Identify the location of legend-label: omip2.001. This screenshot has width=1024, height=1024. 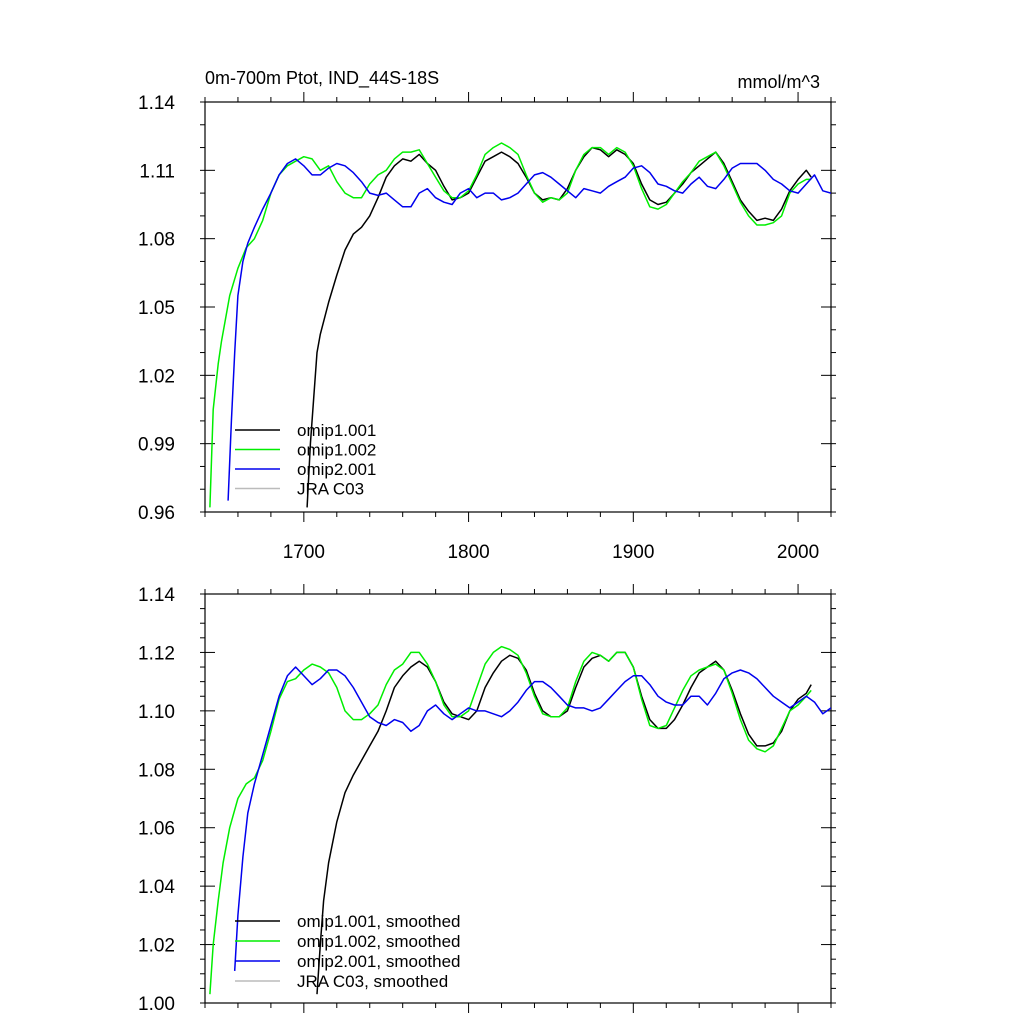
(336, 469).